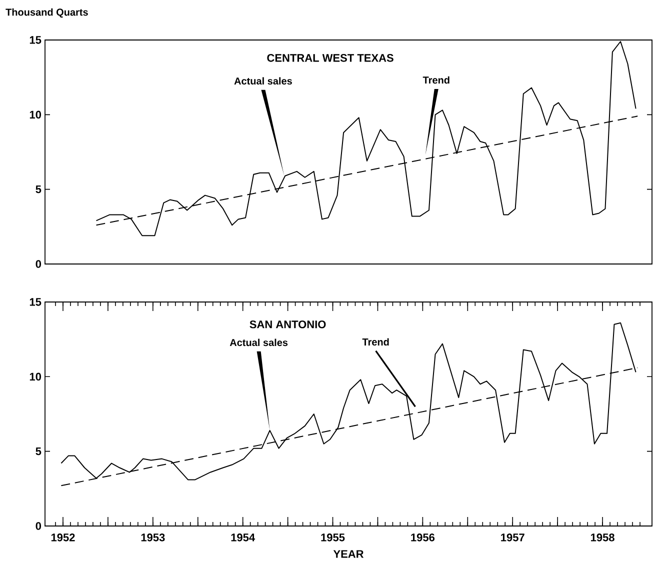 The height and width of the screenshot is (573, 659). I want to click on y-axis-title: Thousand Quarts, so click(47, 13).